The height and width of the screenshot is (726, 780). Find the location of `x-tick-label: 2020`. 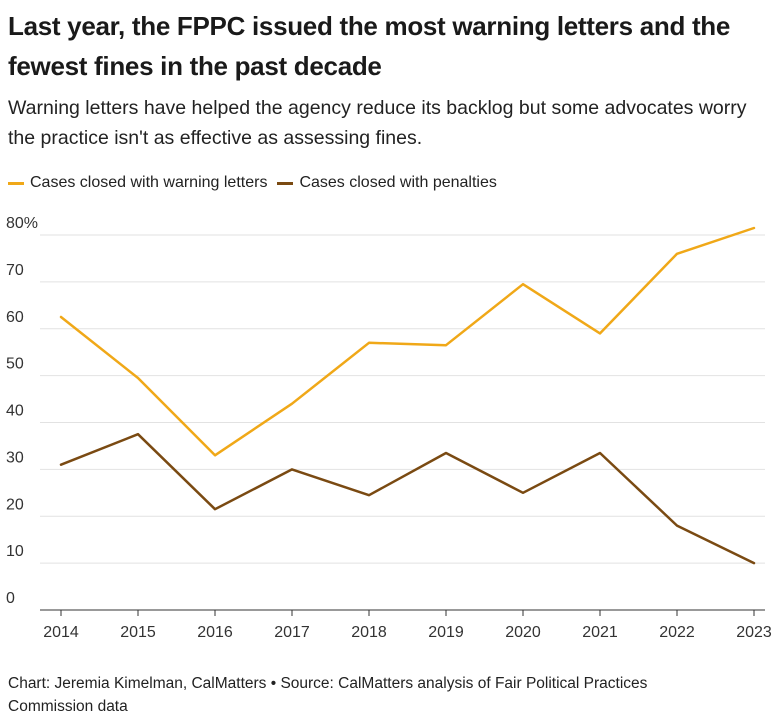

x-tick-label: 2020 is located at coordinates (523, 632).